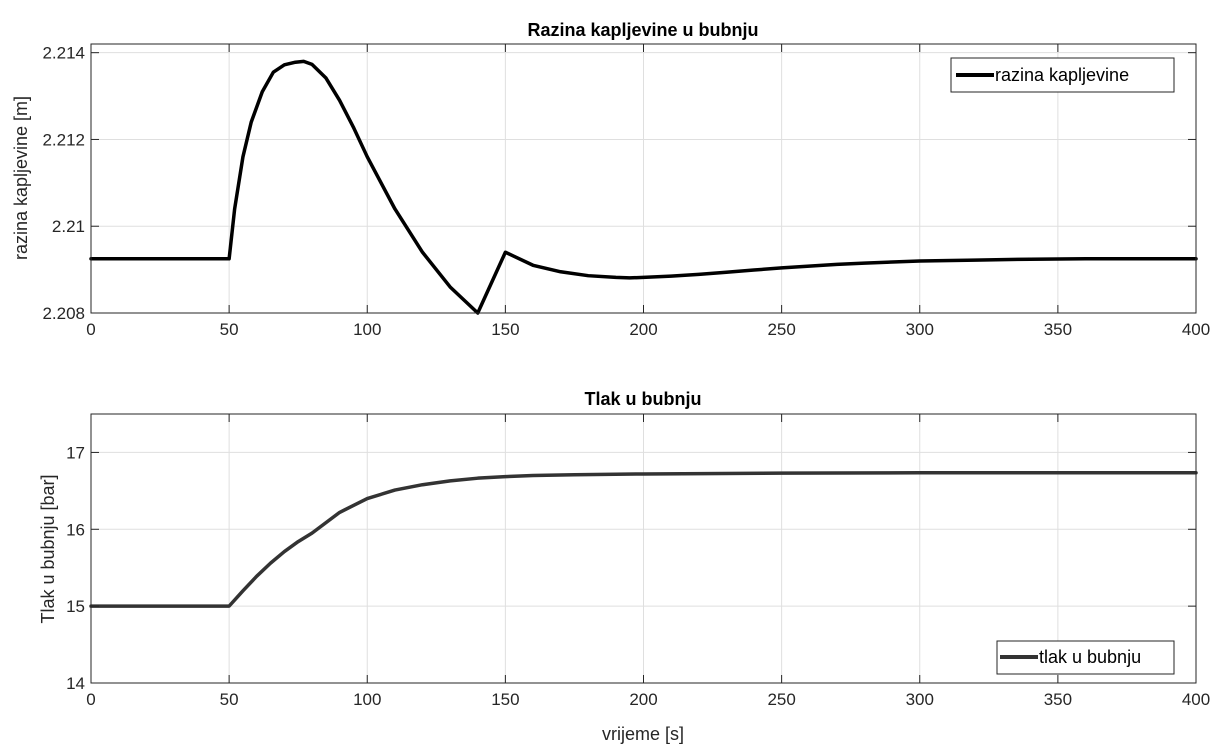 The width and height of the screenshot is (1213, 747). Describe the element at coordinates (21, 178) in the screenshot. I see `y-axis-label: razina kapljevine [m]` at that location.